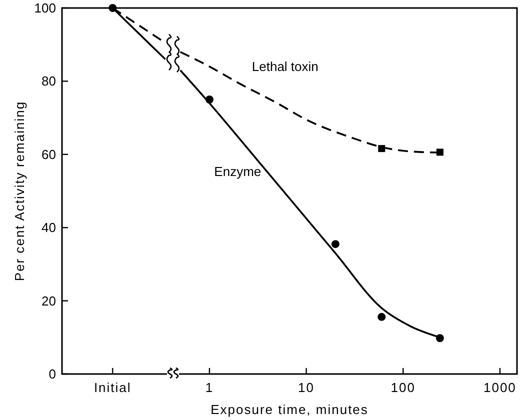 This screenshot has width=525, height=420. Describe the element at coordinates (403, 387) in the screenshot. I see `x-tick-label: 100` at that location.